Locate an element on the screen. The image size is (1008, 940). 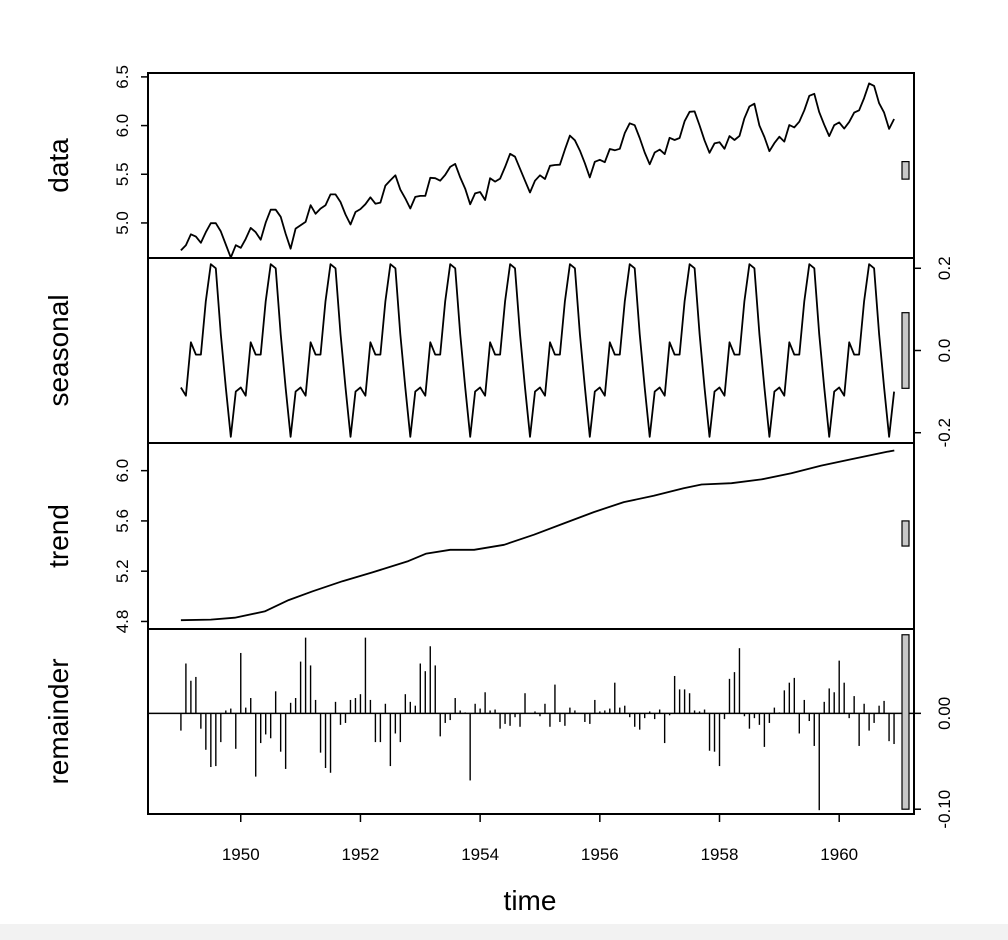
data-y-tick-label: 6.5 is located at coordinates (122, 77).